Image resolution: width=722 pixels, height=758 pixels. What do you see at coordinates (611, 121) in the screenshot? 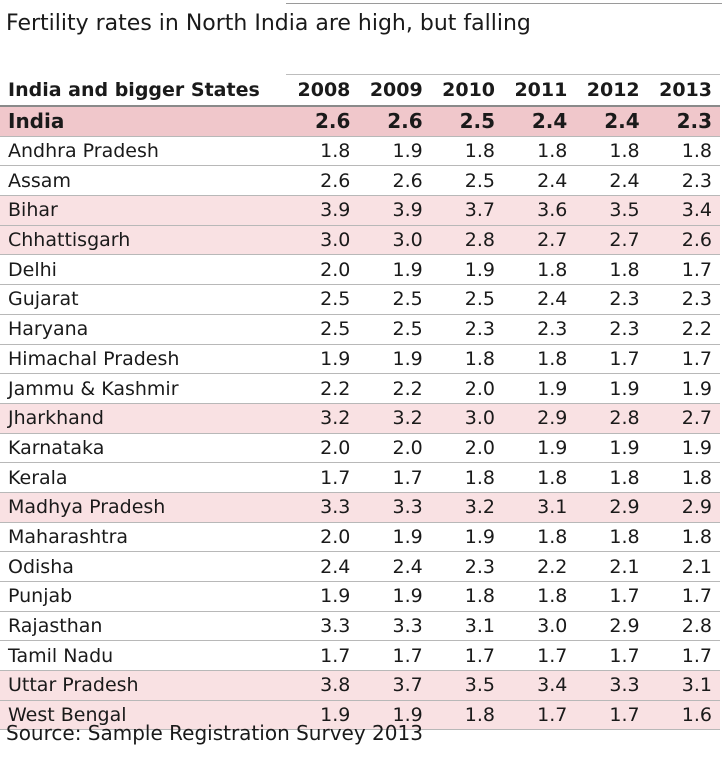
I see `rate-cell-2012: 2.4` at bounding box center [611, 121].